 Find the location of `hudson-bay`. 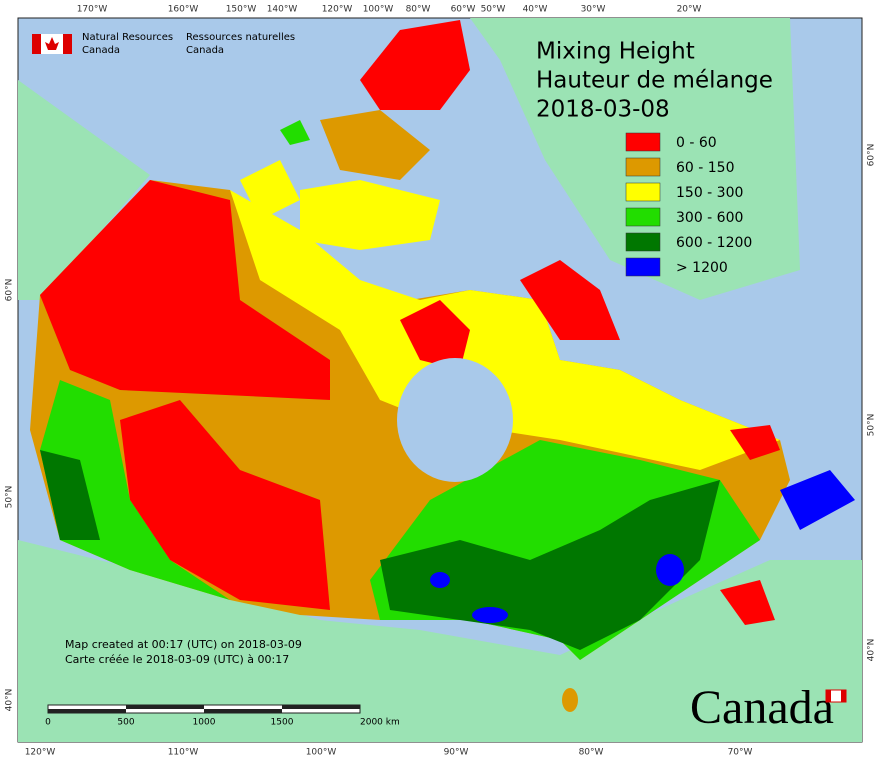

hudson-bay is located at coordinates (455, 420).